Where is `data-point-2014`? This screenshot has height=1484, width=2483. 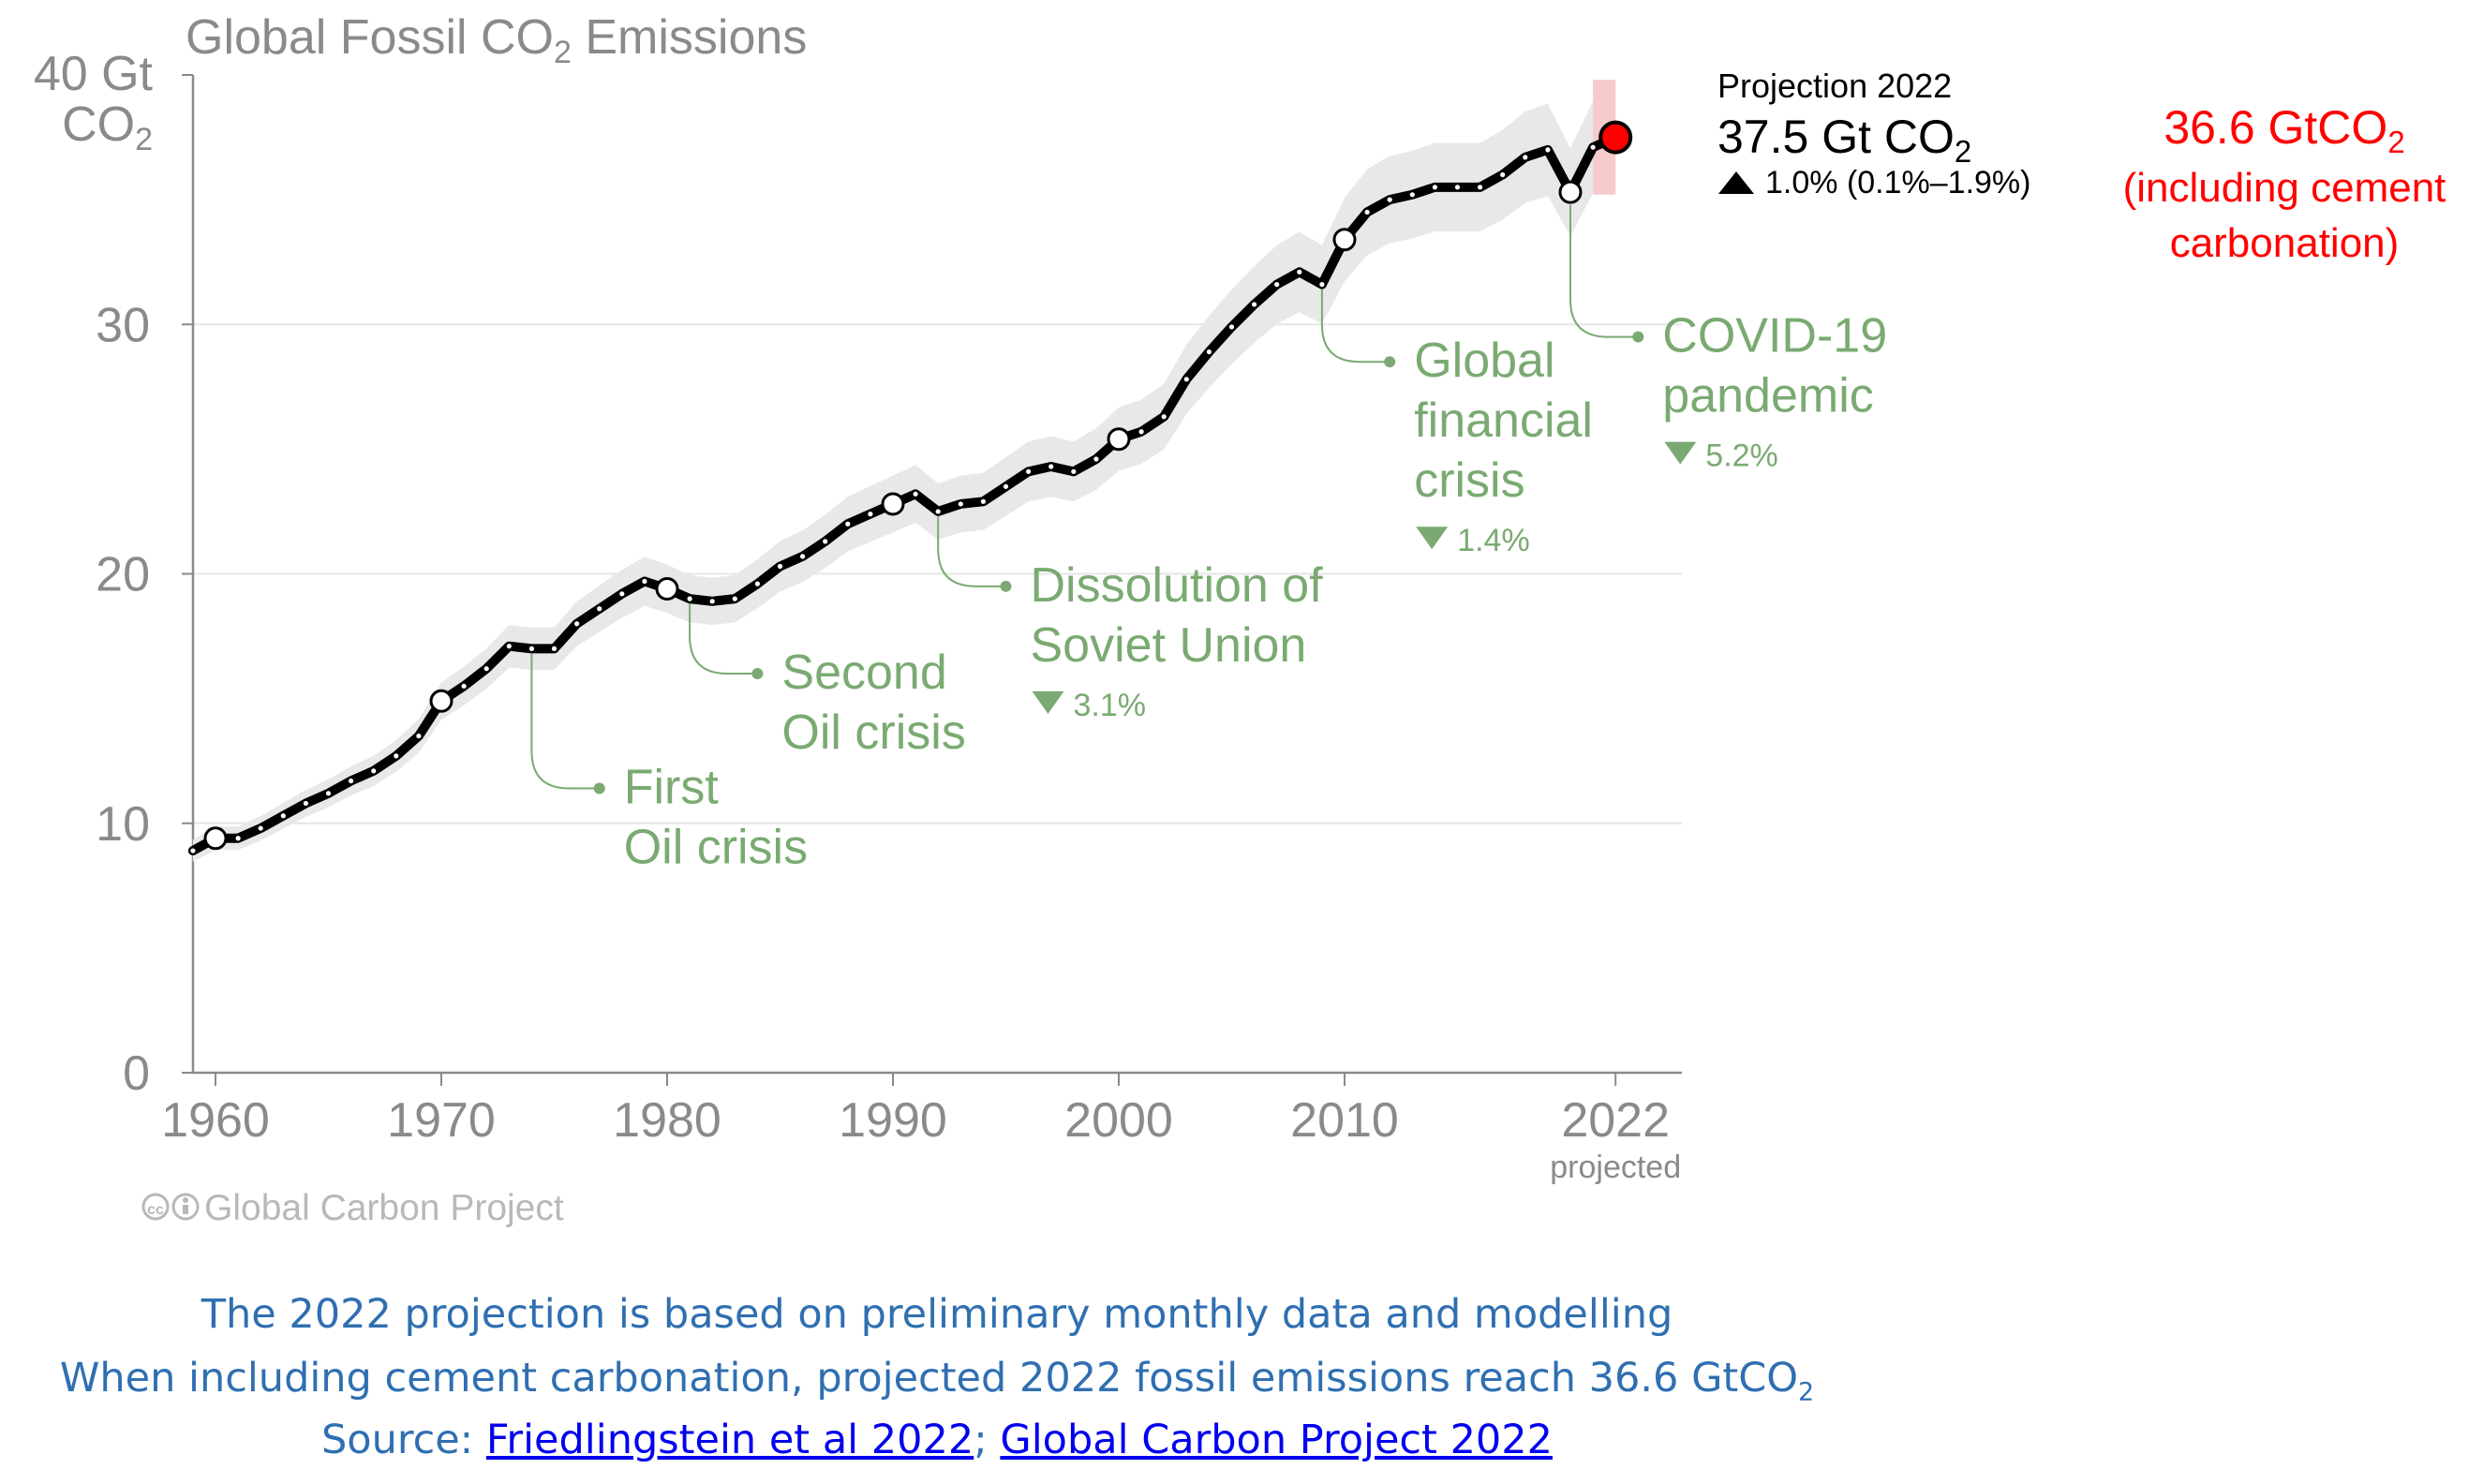
data-point-2014 is located at coordinates (1434, 187).